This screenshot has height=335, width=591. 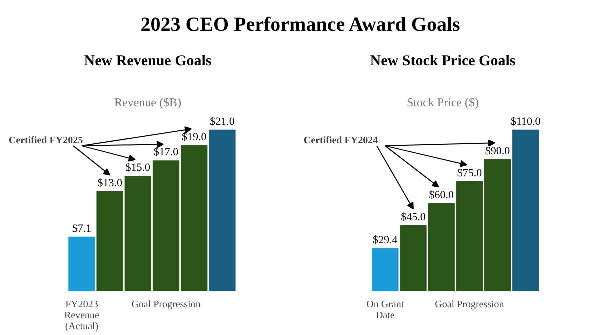 What do you see at coordinates (46, 141) in the screenshot?
I see `annotation: Certified FY2025` at bounding box center [46, 141].